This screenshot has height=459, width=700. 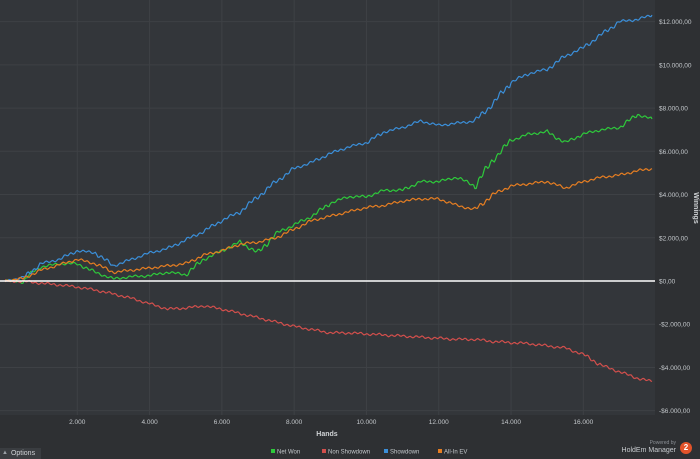 What do you see at coordinates (367, 422) in the screenshot?
I see `x-tick-label: 10.000` at bounding box center [367, 422].